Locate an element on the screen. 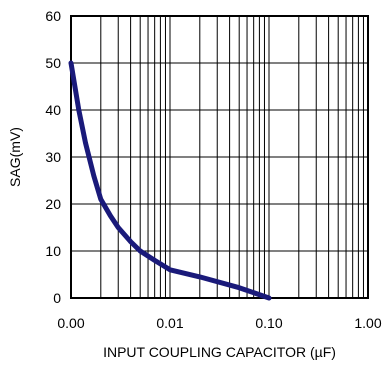  x-tick-label: 0.00 is located at coordinates (70, 323).